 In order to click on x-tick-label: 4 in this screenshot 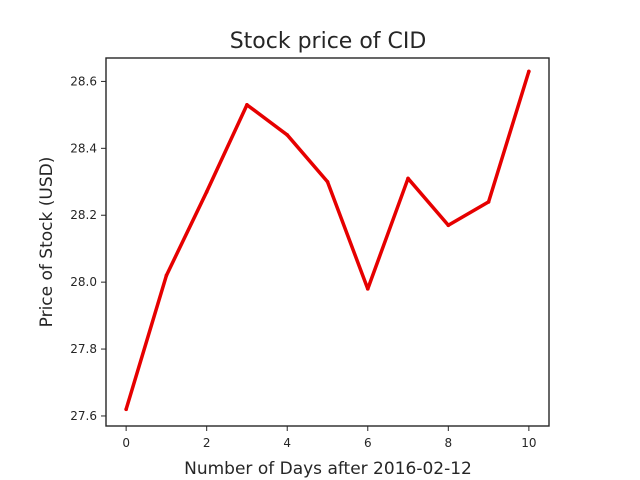, I will do `click(287, 443)`.